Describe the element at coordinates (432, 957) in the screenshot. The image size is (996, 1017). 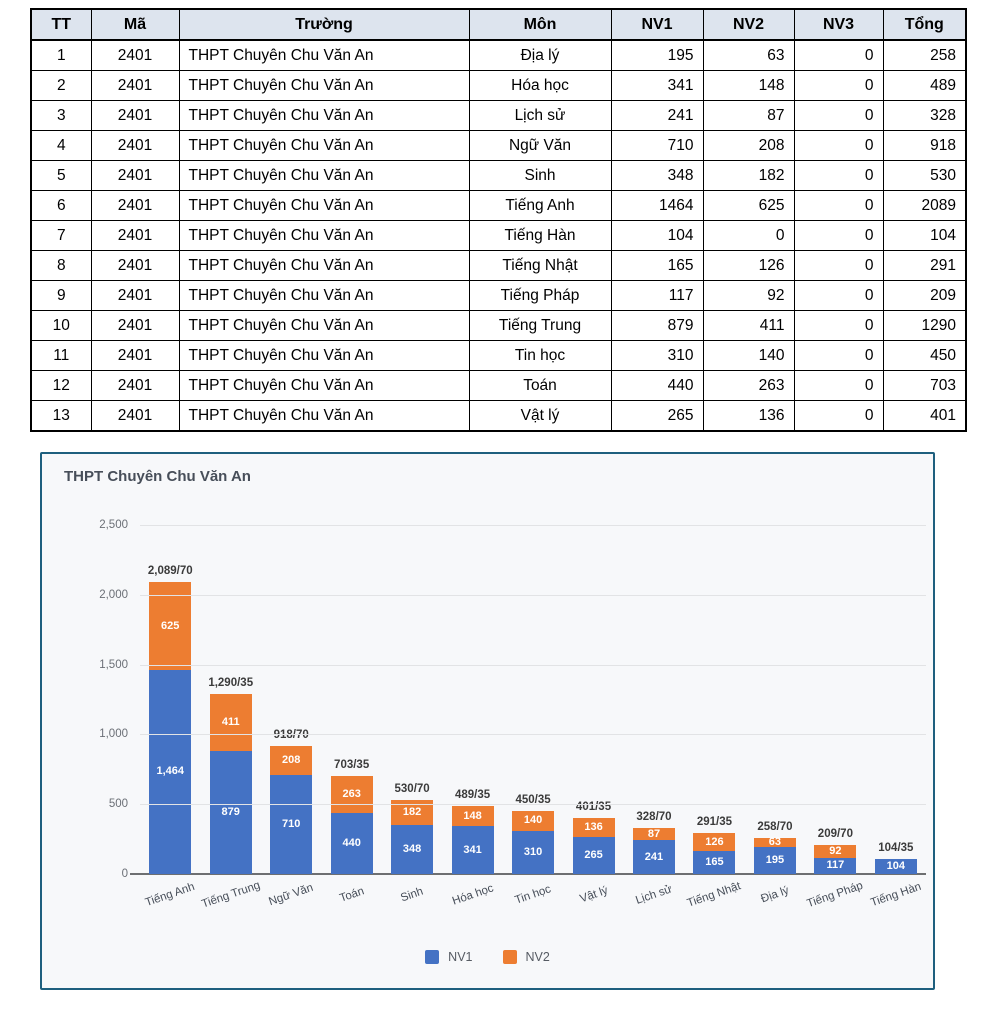
I see `legend-swatch-nv1-icon` at that location.